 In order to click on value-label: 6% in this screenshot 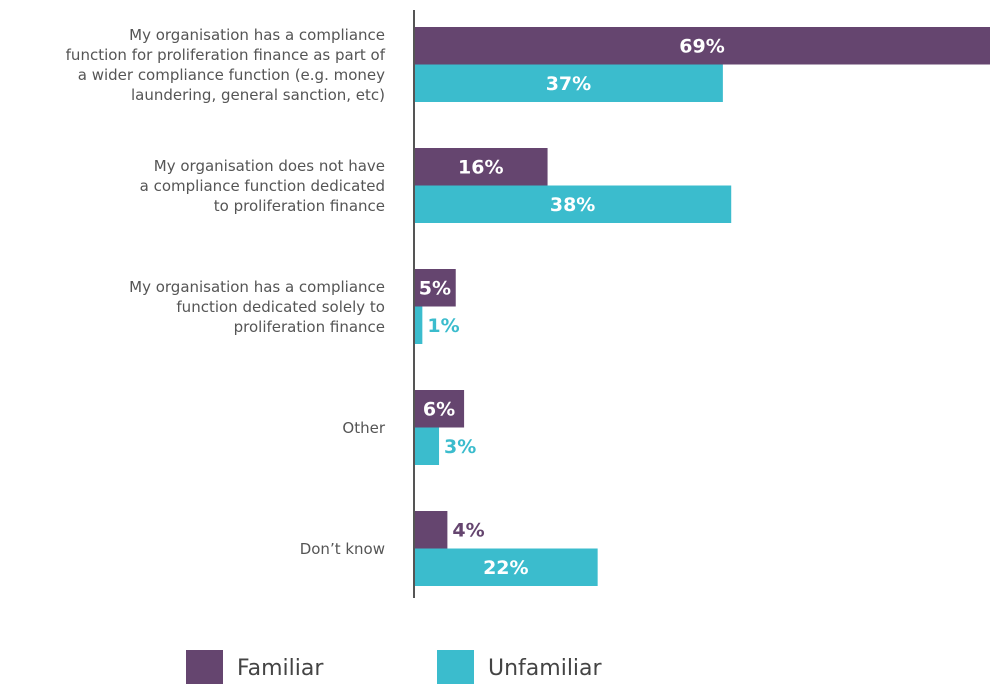, I will do `click(439, 409)`.